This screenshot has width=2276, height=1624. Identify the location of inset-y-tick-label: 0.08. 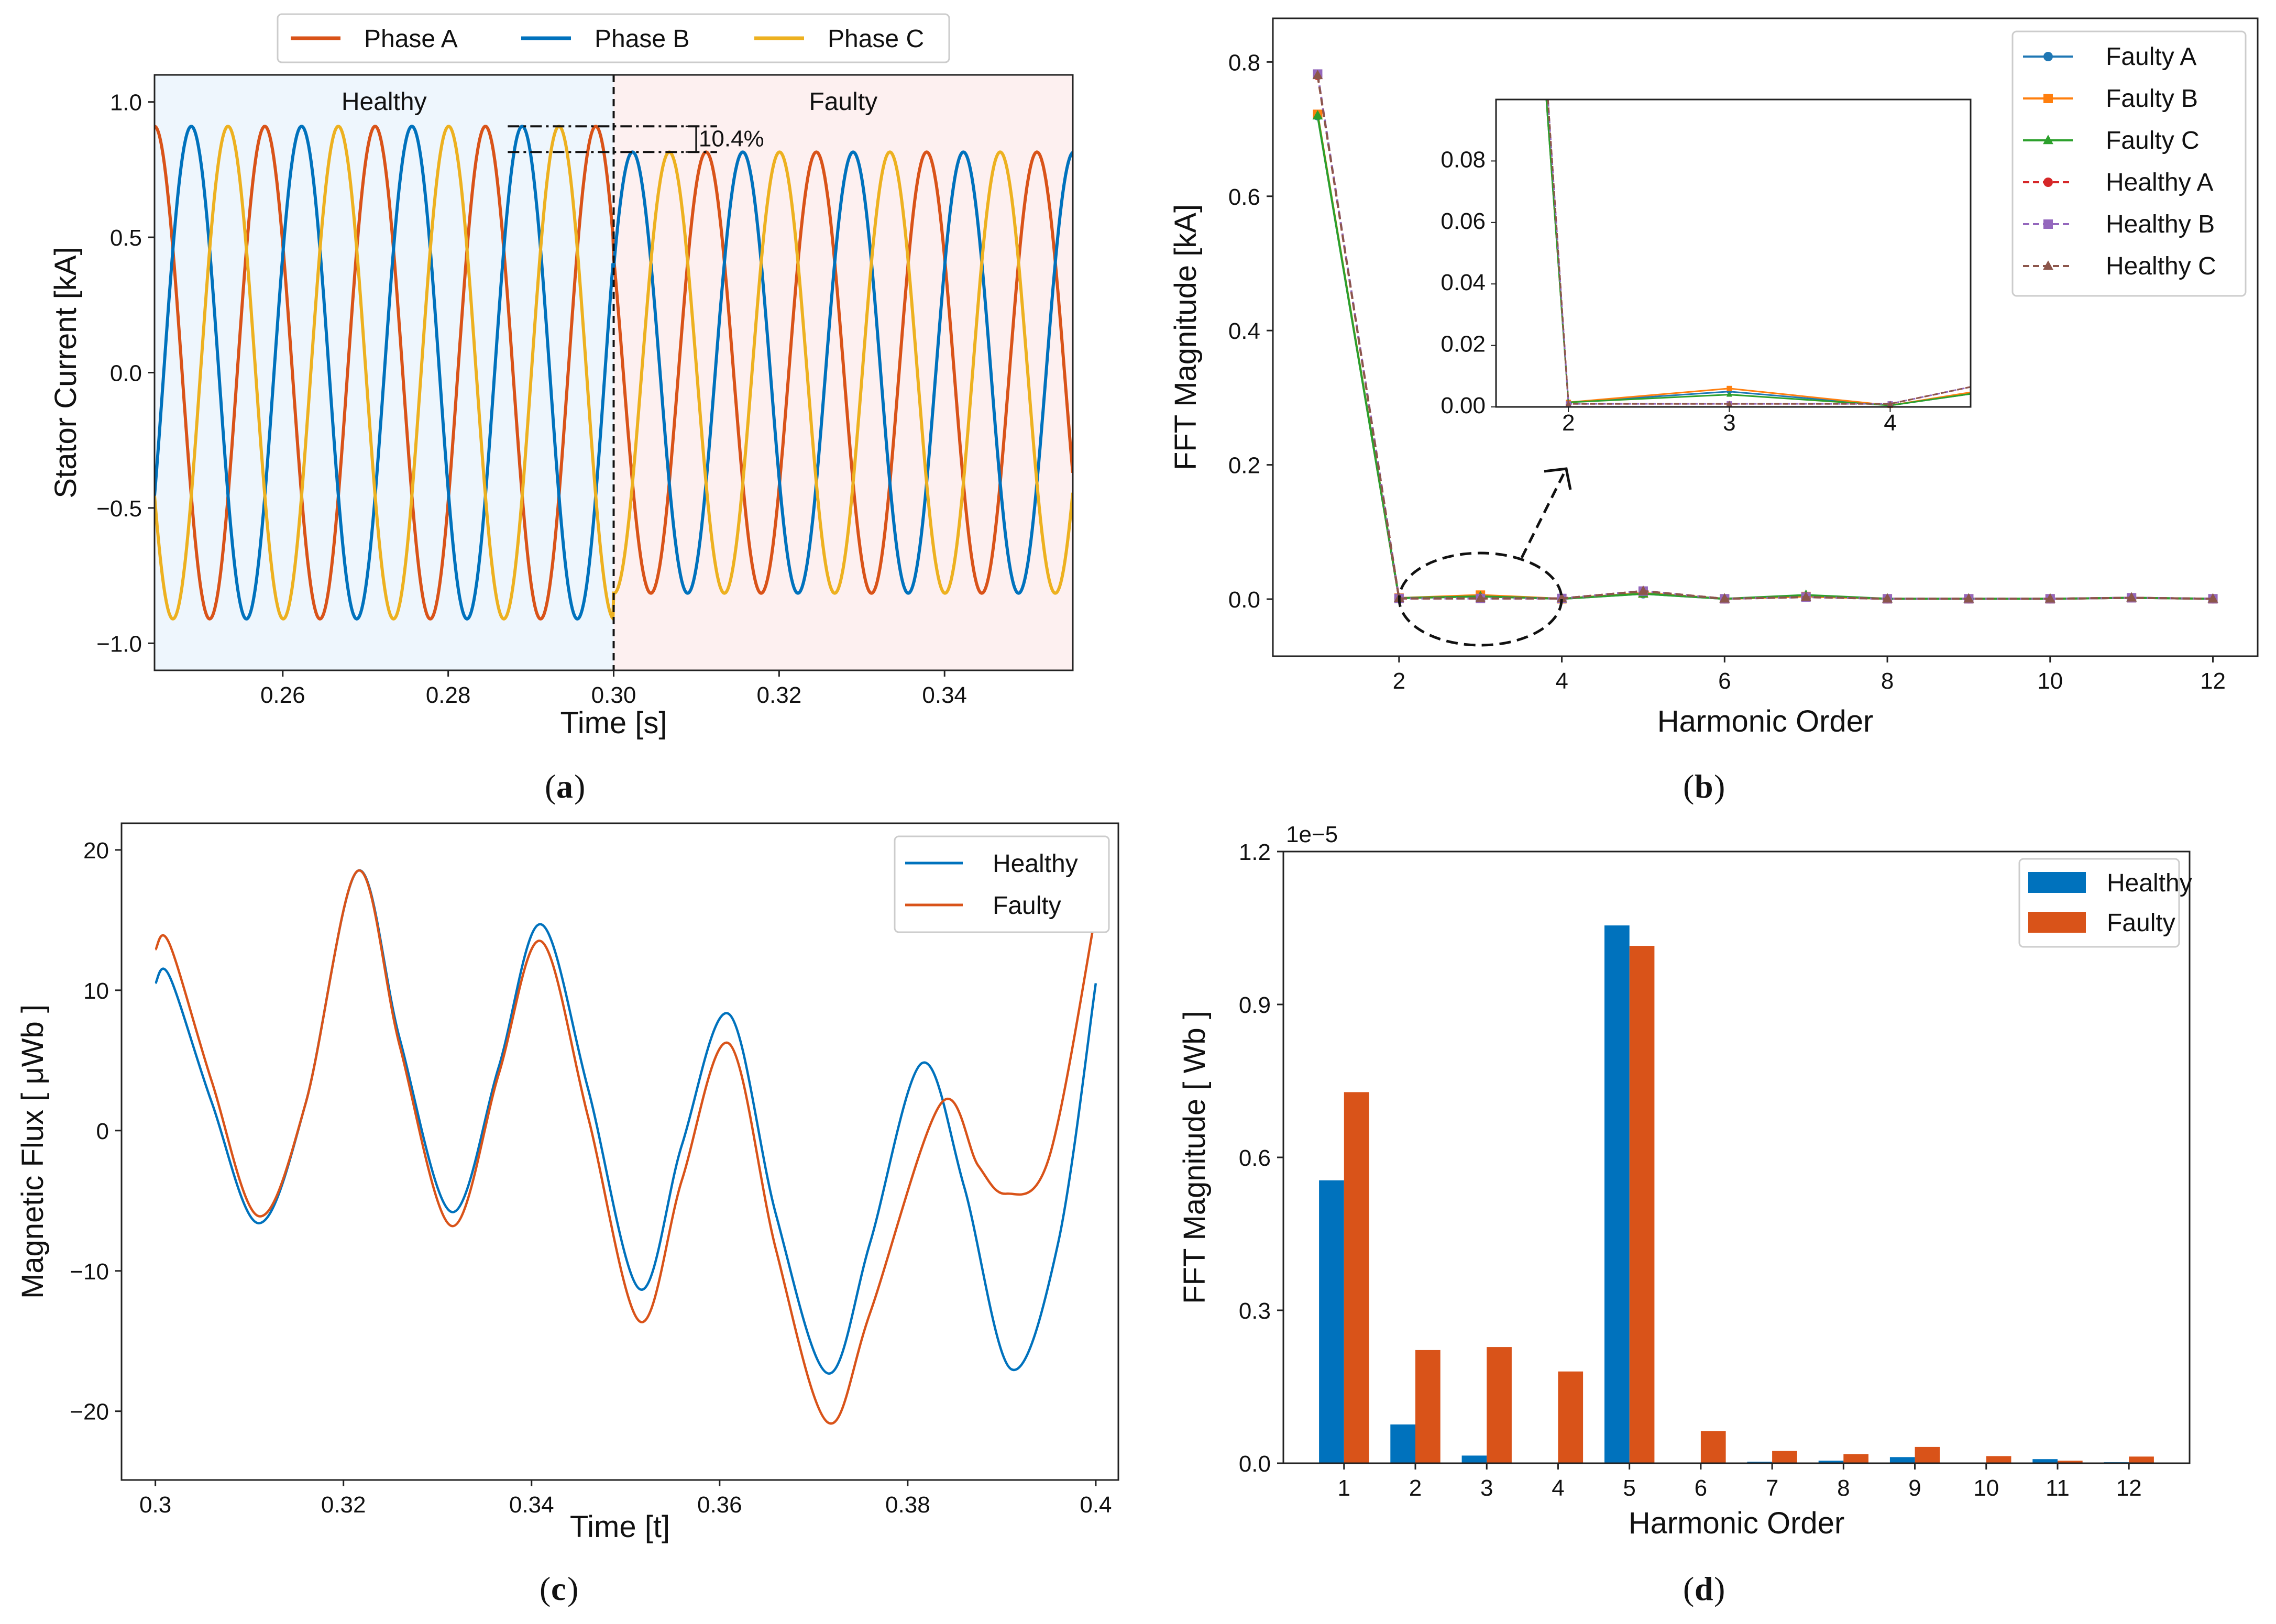
(1463, 159).